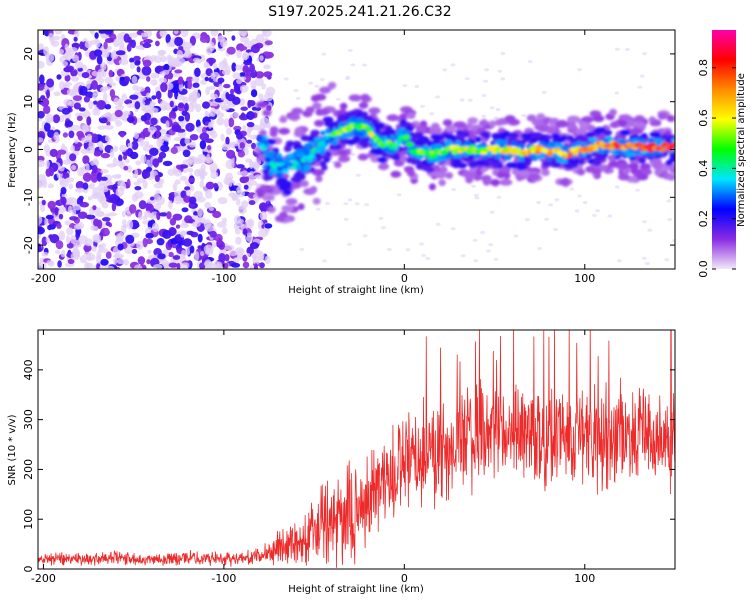 This screenshot has width=750, height=600. Describe the element at coordinates (703, 219) in the screenshot. I see `colorbar-tick-label: 0.2` at that location.